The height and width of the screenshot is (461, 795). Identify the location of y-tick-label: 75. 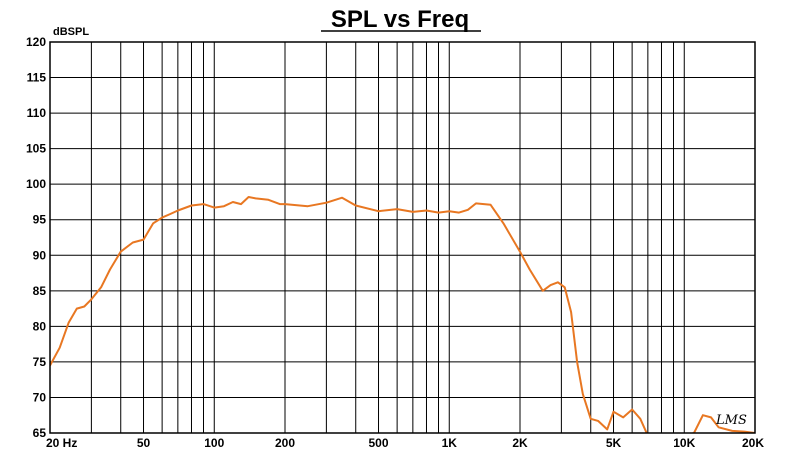
(40, 362).